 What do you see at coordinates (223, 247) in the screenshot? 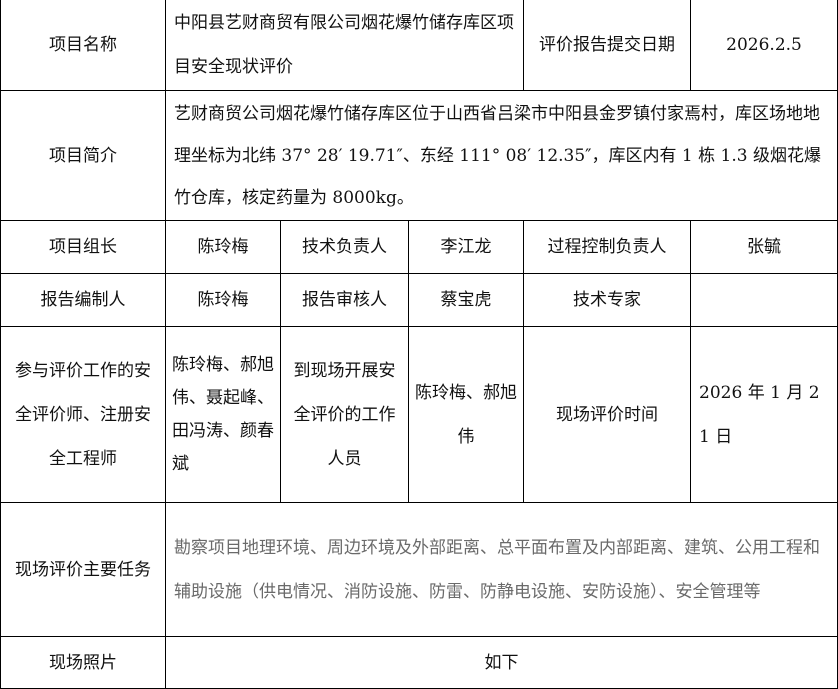
I see `leader-value: 陈玲梅` at bounding box center [223, 247].